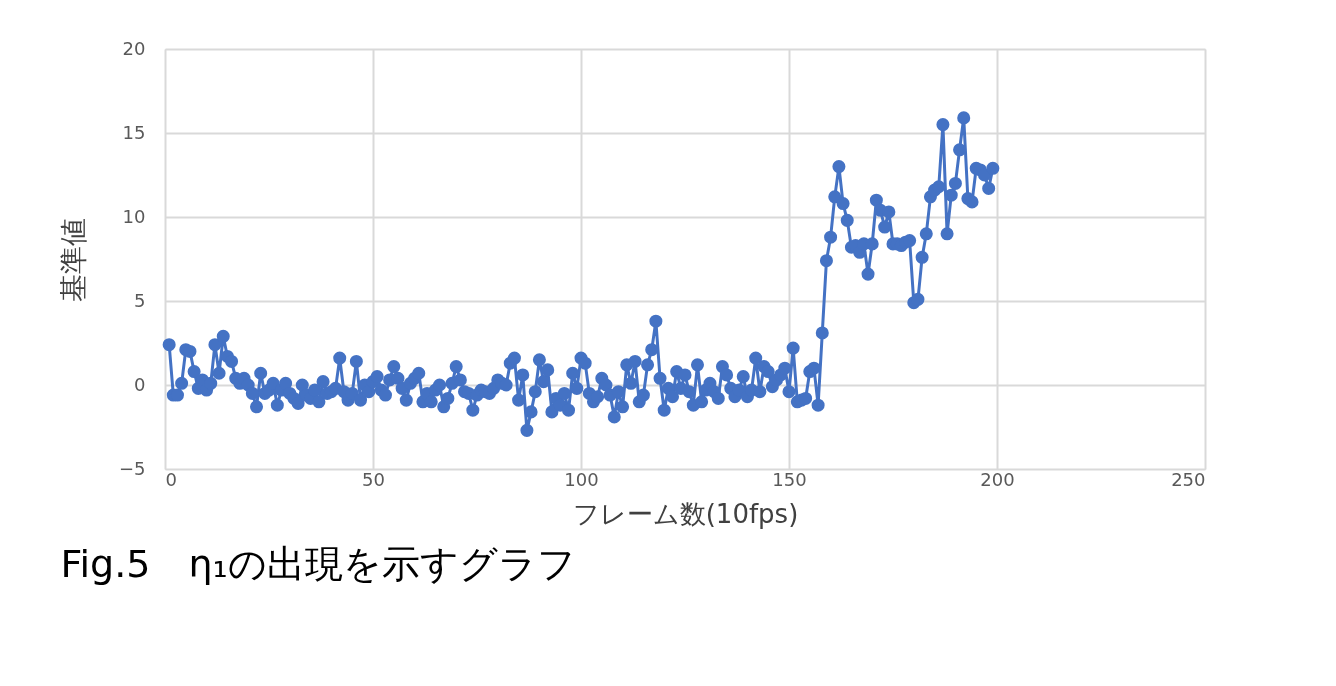  Describe the element at coordinates (171, 479) in the screenshot. I see `x-tick-label: 0` at that location.